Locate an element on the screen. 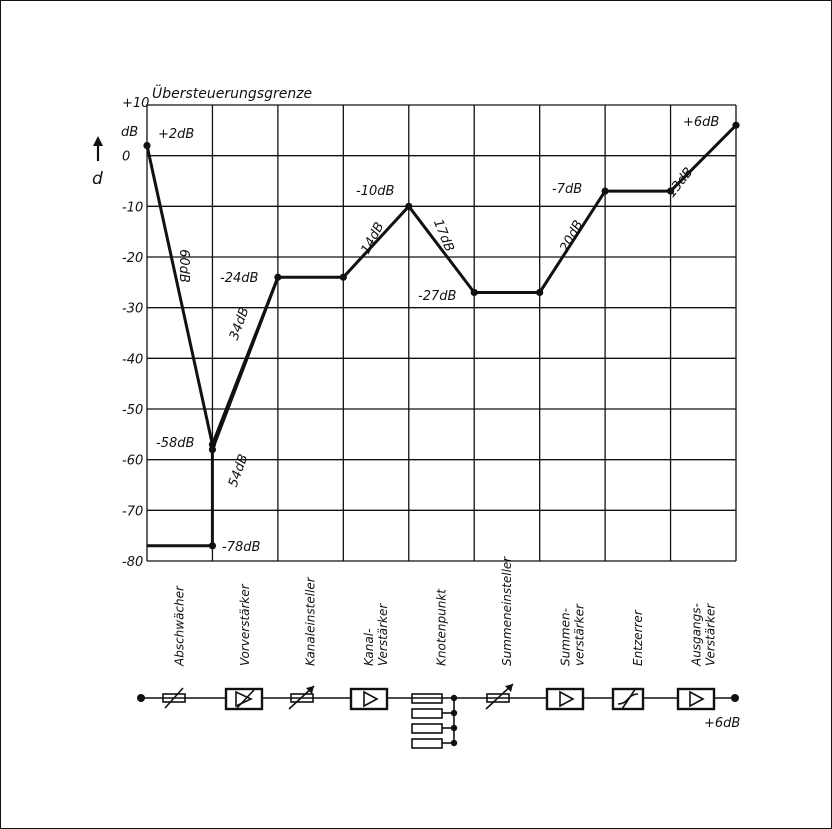 The image size is (832, 829). stage-label: Entzerrer is located at coordinates (638, 637).